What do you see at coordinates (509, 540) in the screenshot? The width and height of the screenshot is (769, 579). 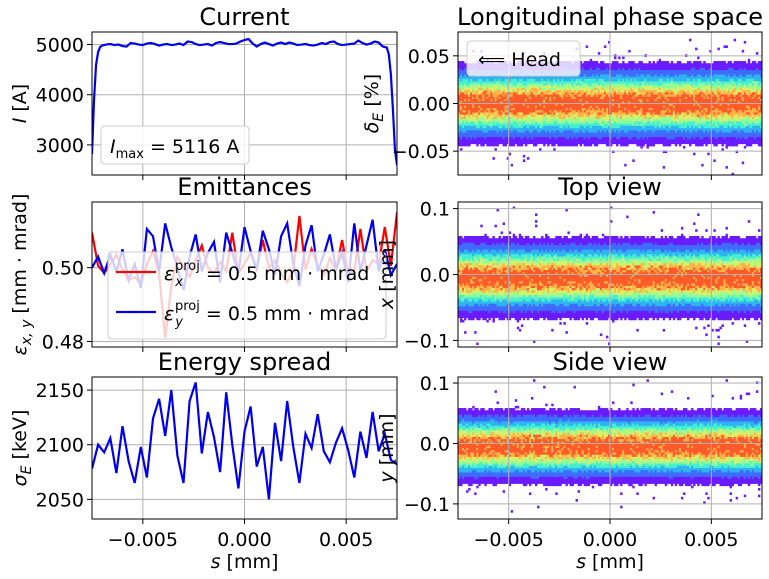 I see `side-xtick-label: −0.005` at bounding box center [509, 540].